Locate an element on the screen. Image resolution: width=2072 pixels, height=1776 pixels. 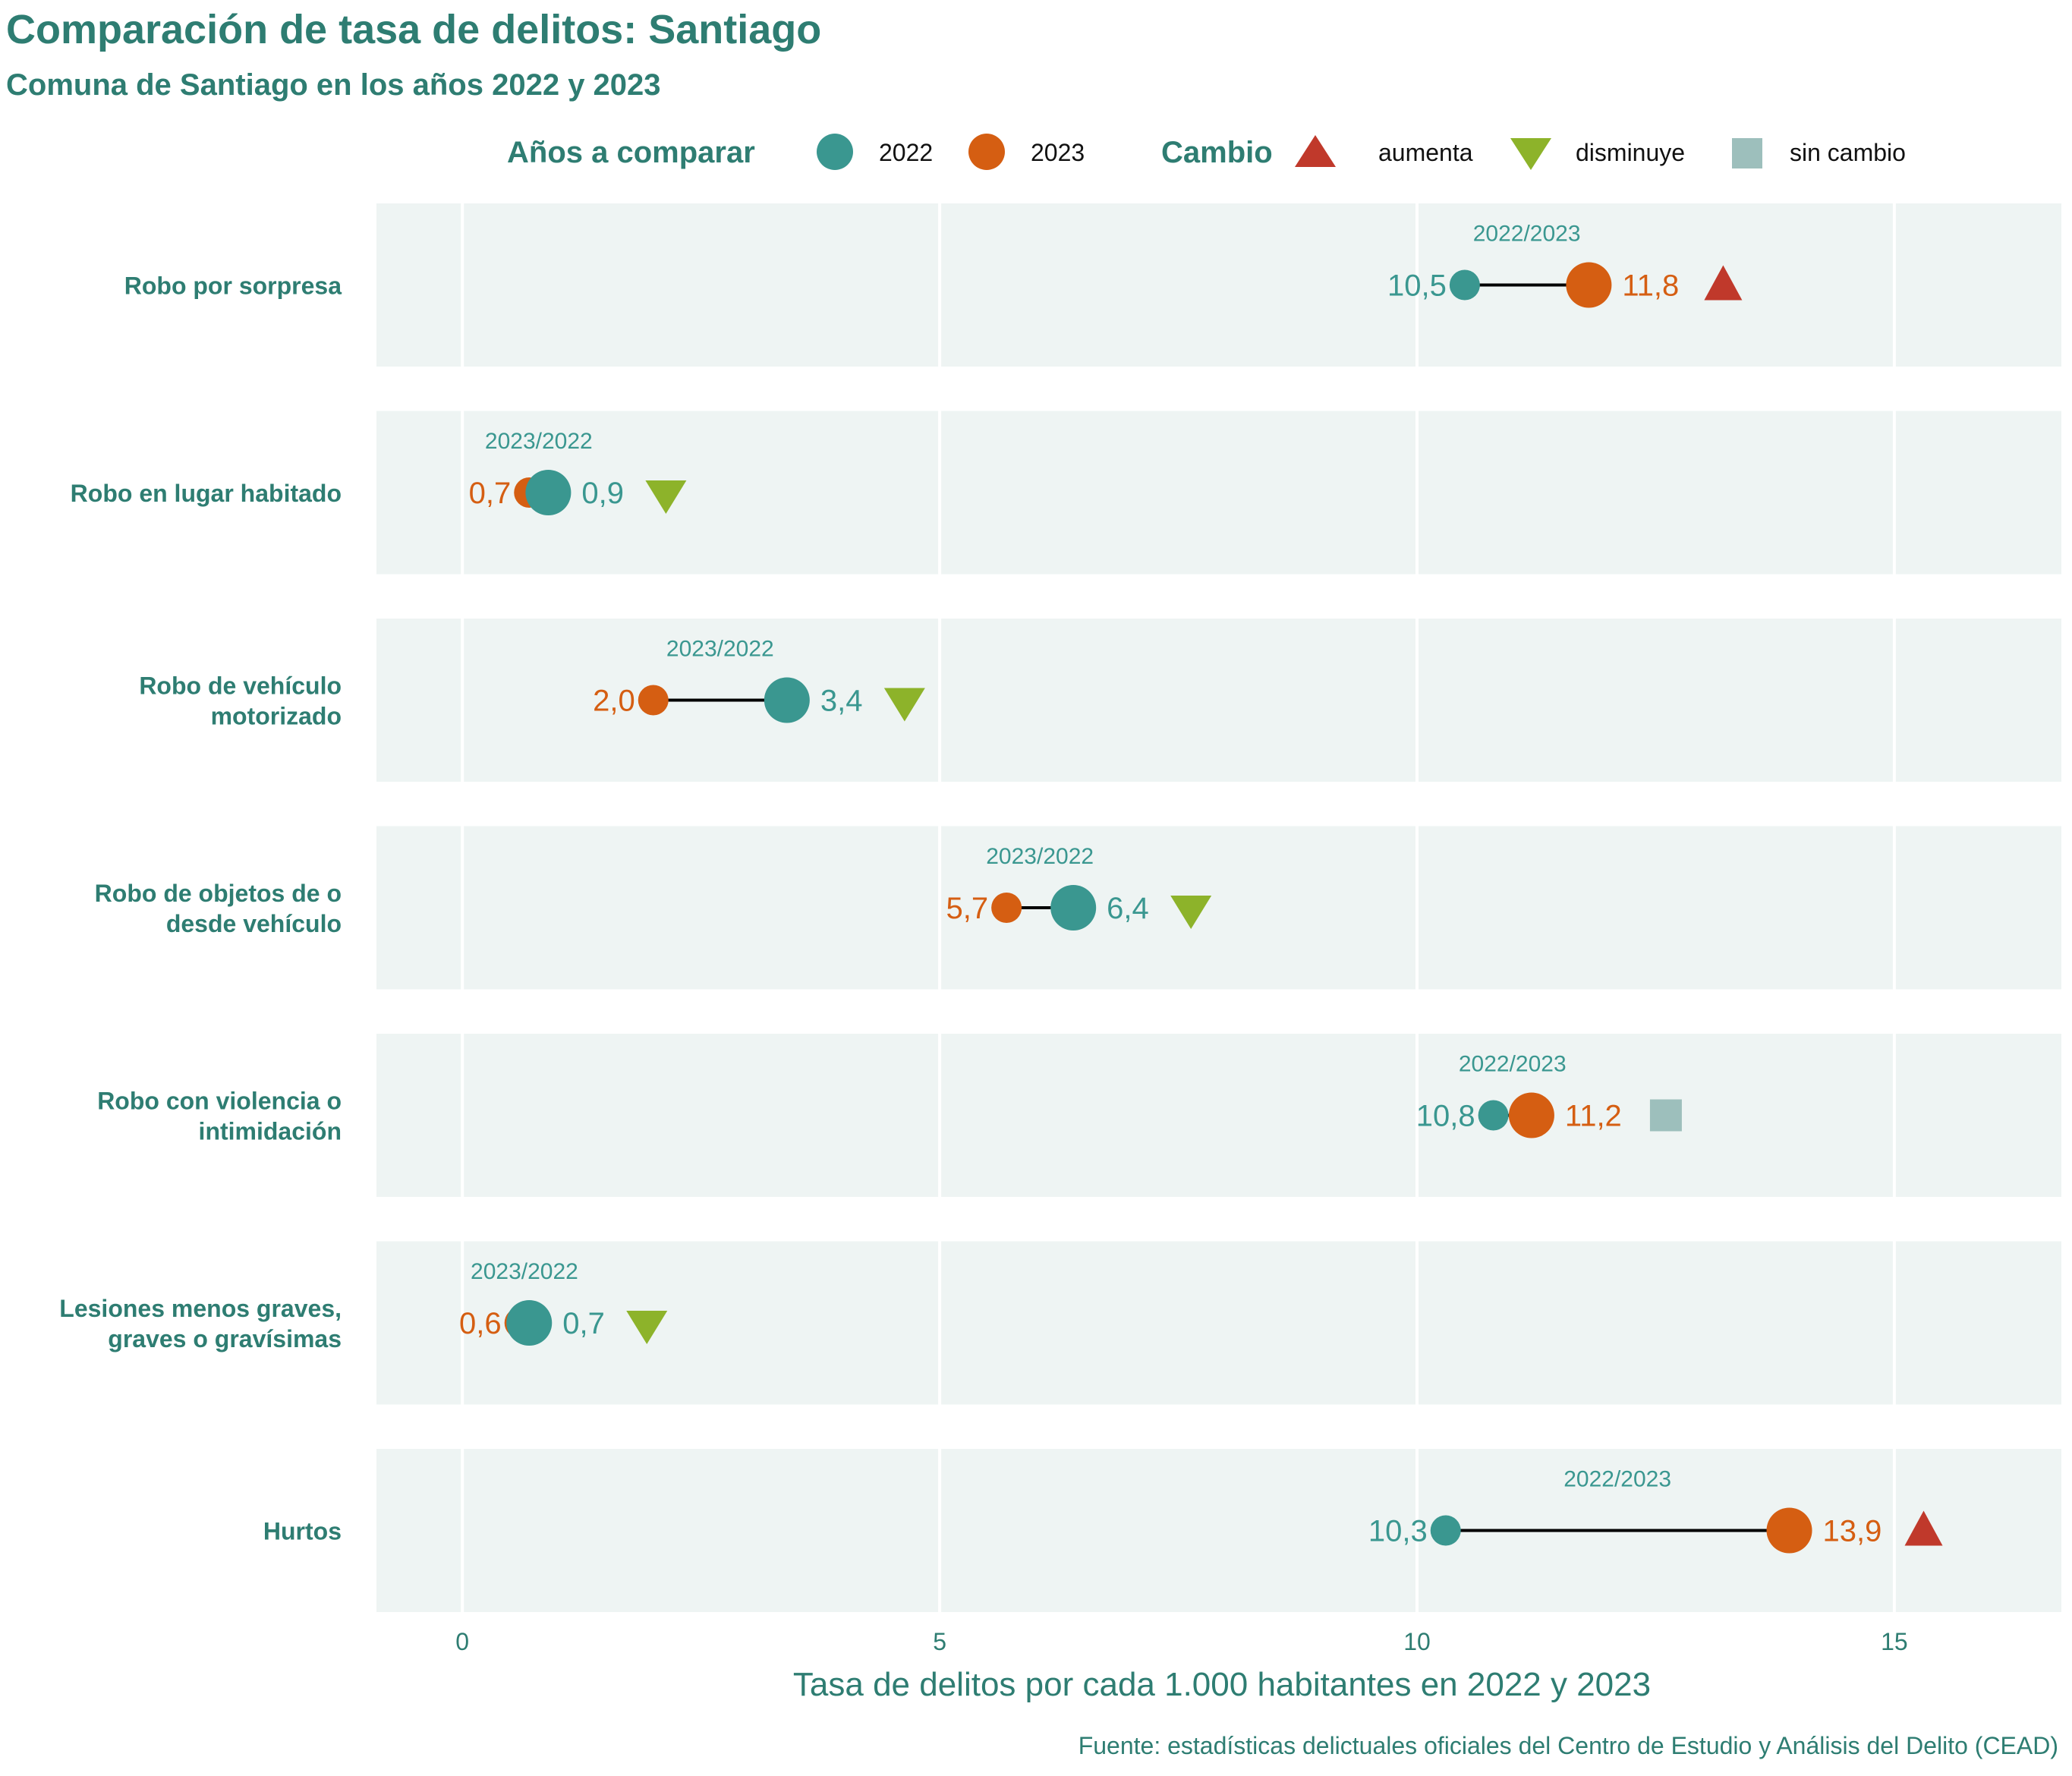
value-label: 10,5 is located at coordinates (1417, 286).